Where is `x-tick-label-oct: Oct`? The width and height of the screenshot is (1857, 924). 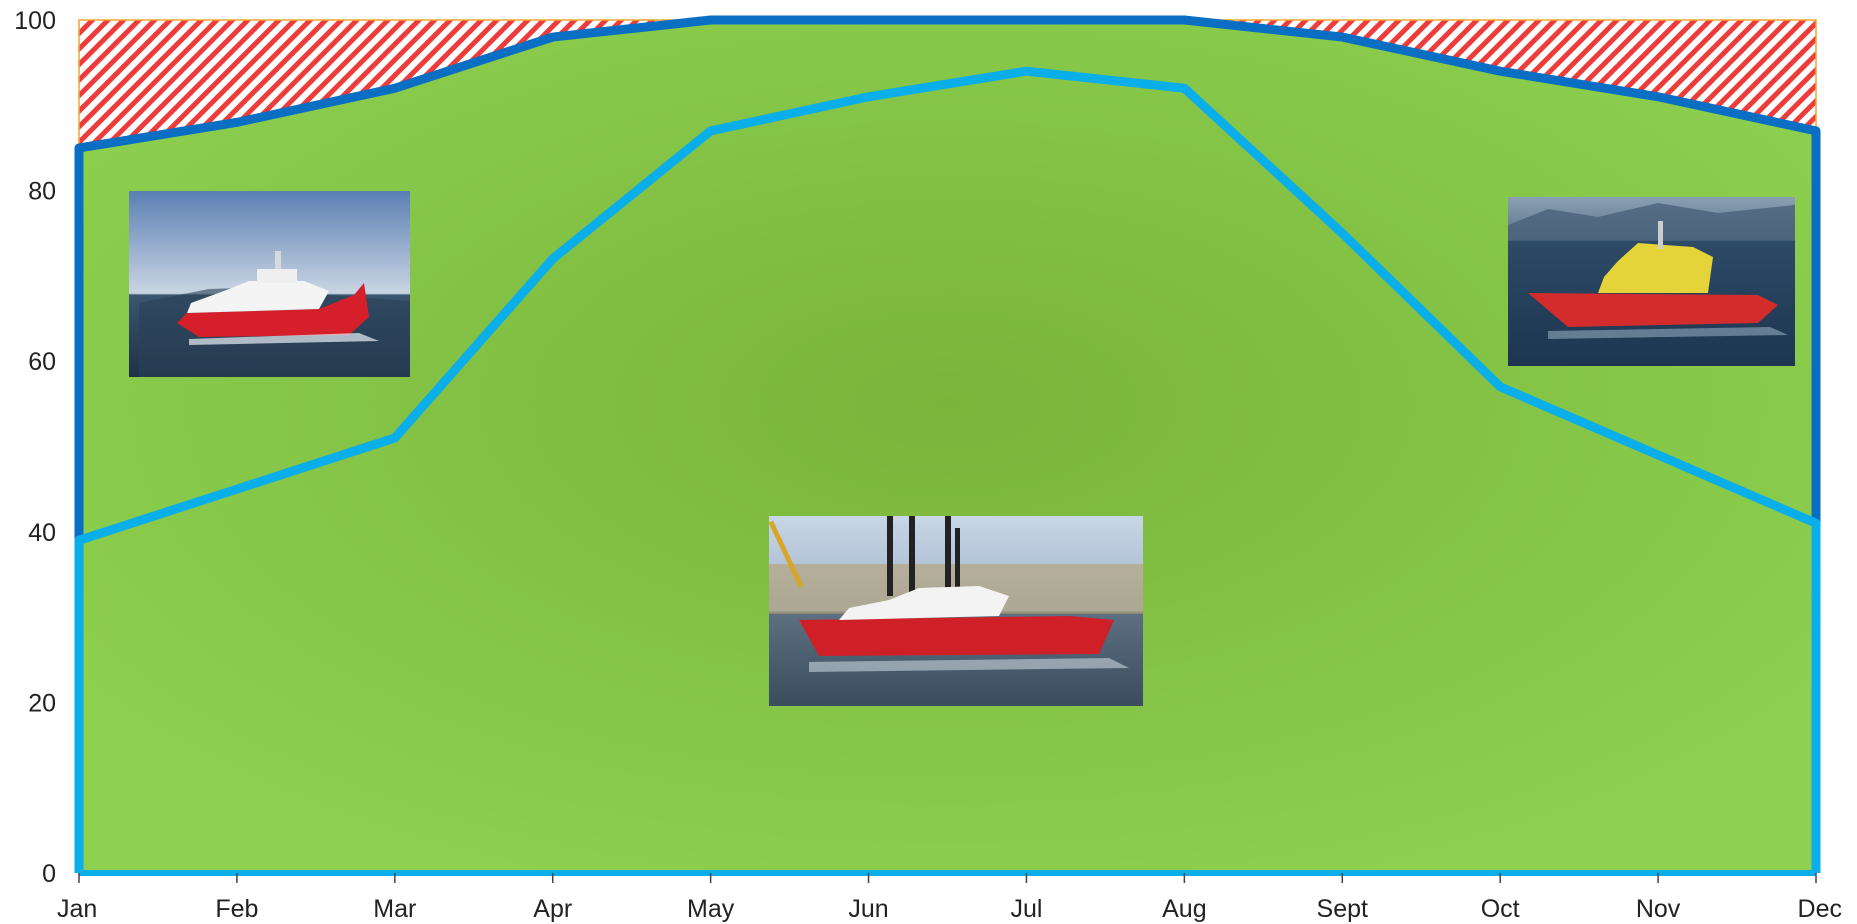 x-tick-label-oct: Oct is located at coordinates (1500, 909).